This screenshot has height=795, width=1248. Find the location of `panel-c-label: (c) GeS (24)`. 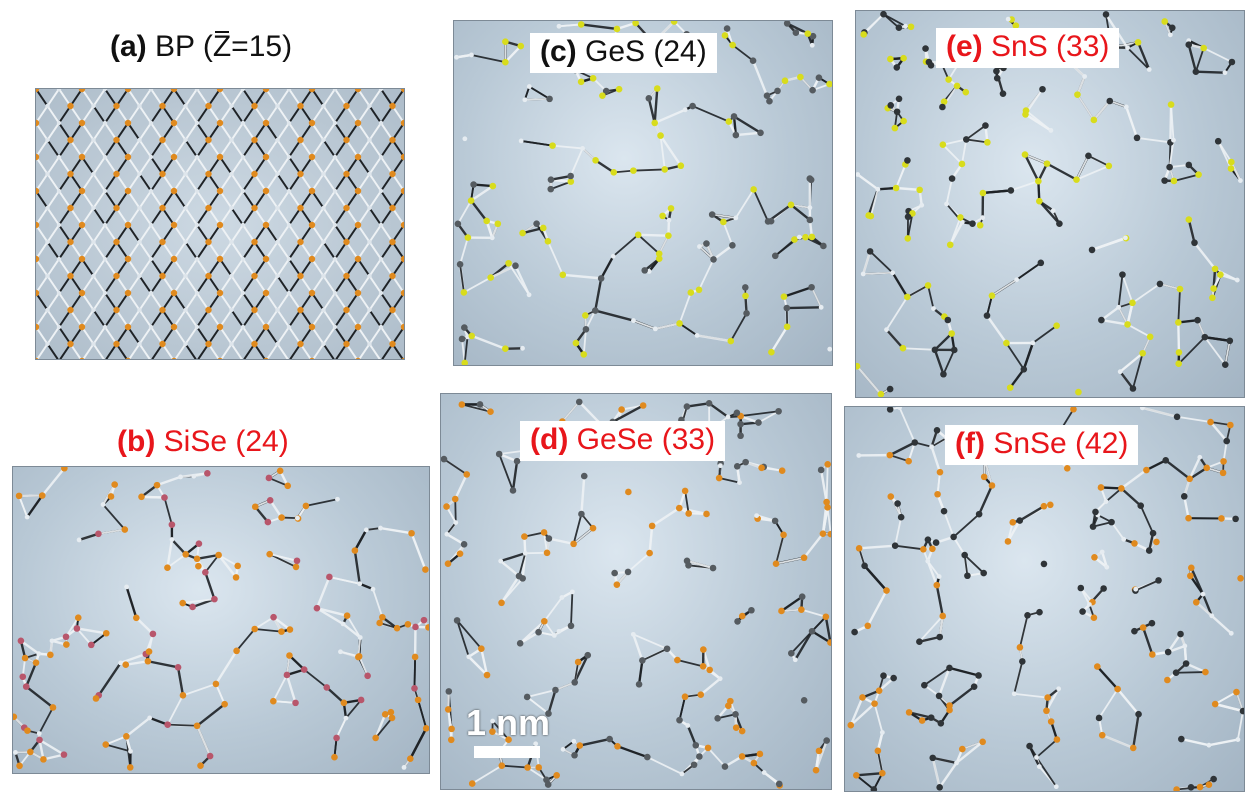

panel-c-label: (c) GeS (24) is located at coordinates (623, 53).